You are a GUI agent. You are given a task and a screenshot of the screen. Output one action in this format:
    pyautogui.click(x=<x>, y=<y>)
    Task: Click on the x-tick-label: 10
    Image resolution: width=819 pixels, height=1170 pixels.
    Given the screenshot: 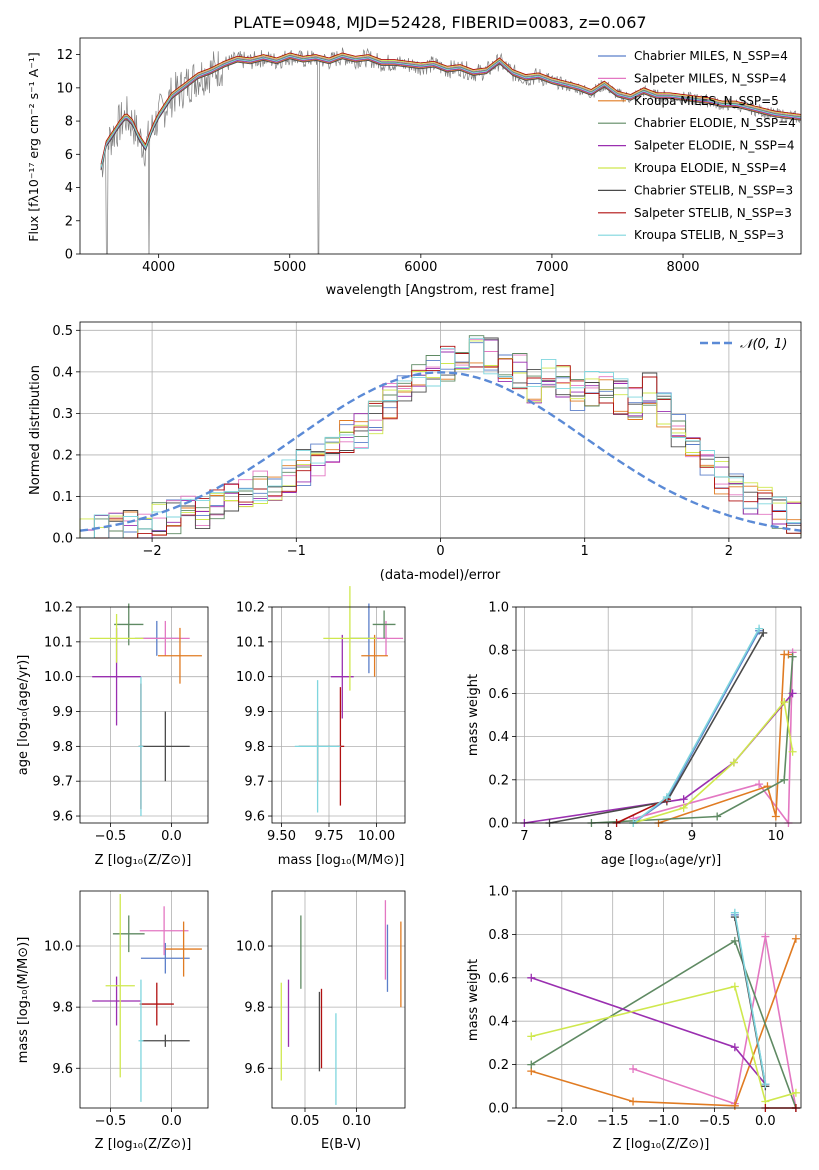 What is the action you would take?
    pyautogui.click(x=776, y=836)
    